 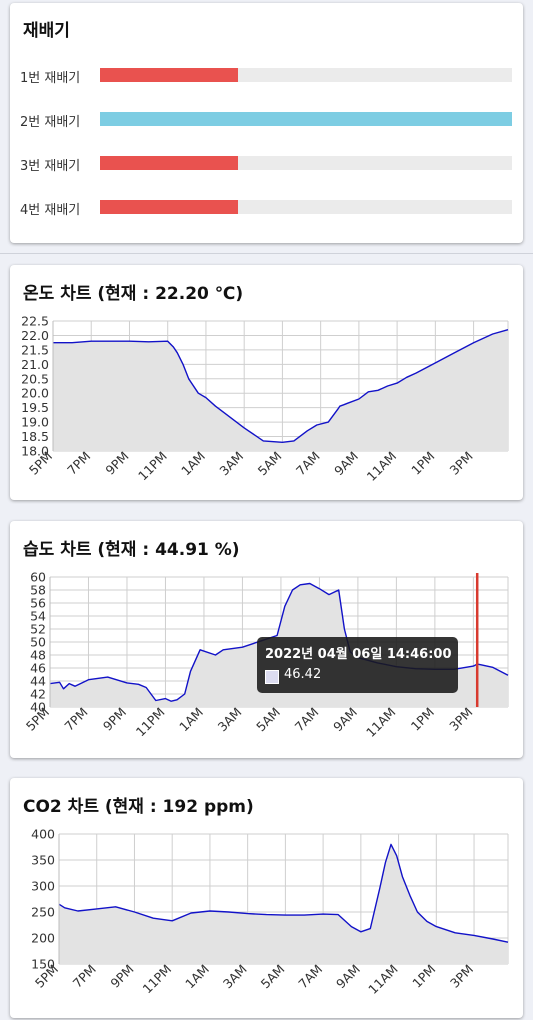 What do you see at coordinates (133, 294) in the screenshot?
I see `temperature-chart-title: 온도 차트 (현재 : 22.20 ℃)` at bounding box center [133, 294].